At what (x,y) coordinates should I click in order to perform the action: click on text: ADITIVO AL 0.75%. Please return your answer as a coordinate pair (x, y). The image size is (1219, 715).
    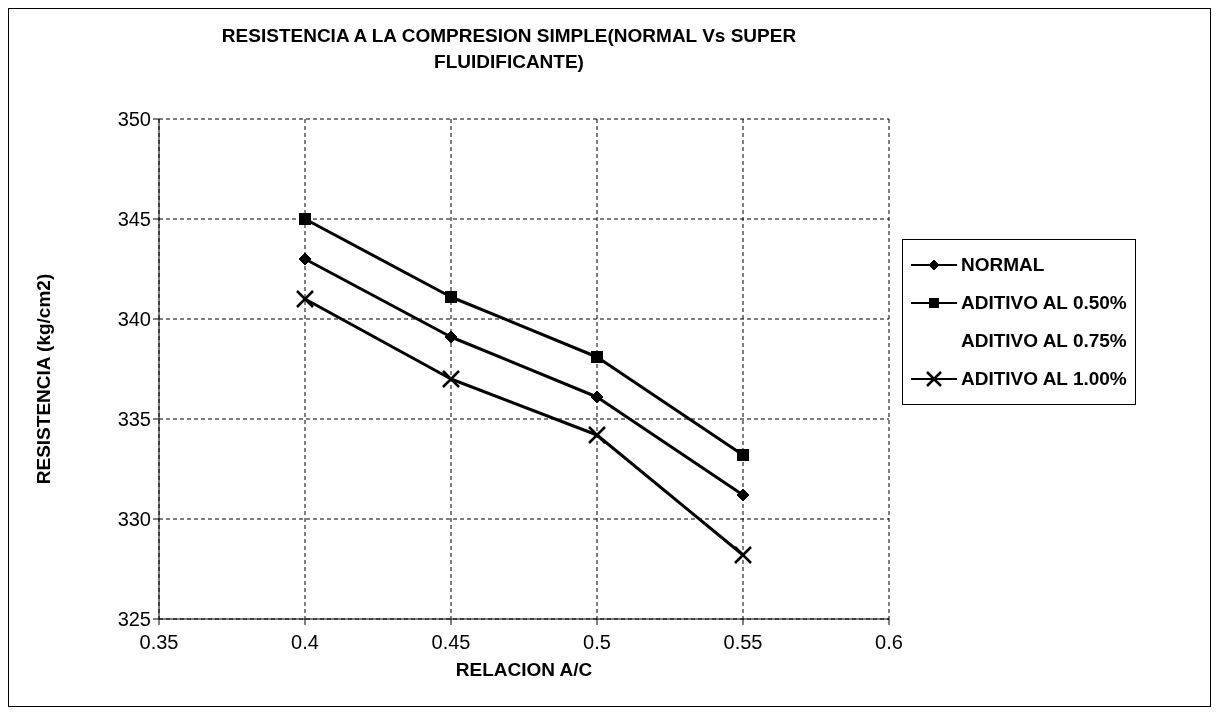
    Looking at the image, I should click on (1044, 341).